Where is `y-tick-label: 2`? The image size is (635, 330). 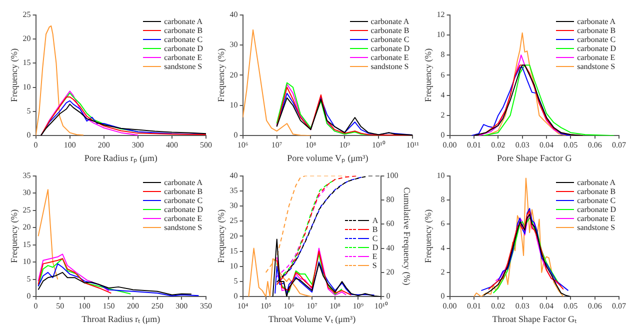
y-tick-label: 2 is located at coordinates (442, 115).